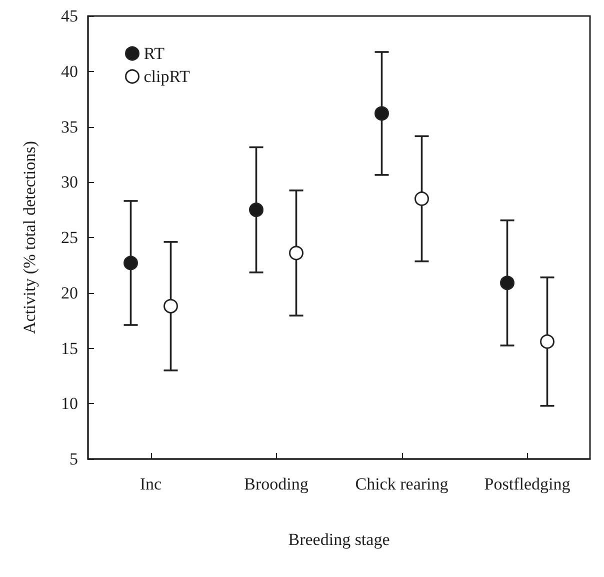 The height and width of the screenshot is (577, 604). What do you see at coordinates (29, 237) in the screenshot?
I see `y-axis-title: Activity (% total detections)` at bounding box center [29, 237].